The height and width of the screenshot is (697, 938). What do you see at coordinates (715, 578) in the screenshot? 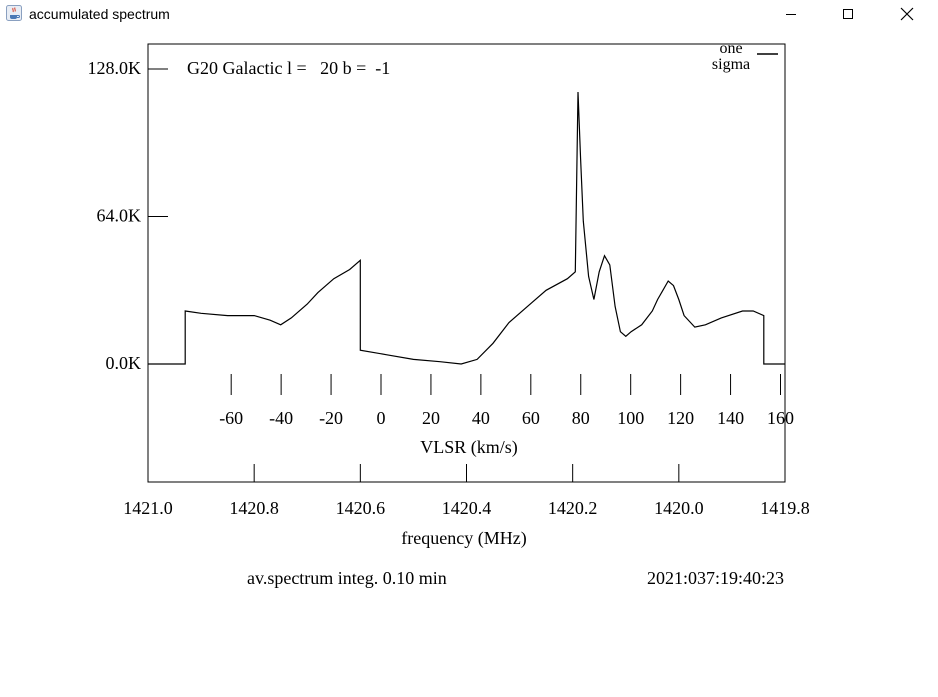
I see `timestamp-label: 2021:037:19:40:23` at bounding box center [715, 578].